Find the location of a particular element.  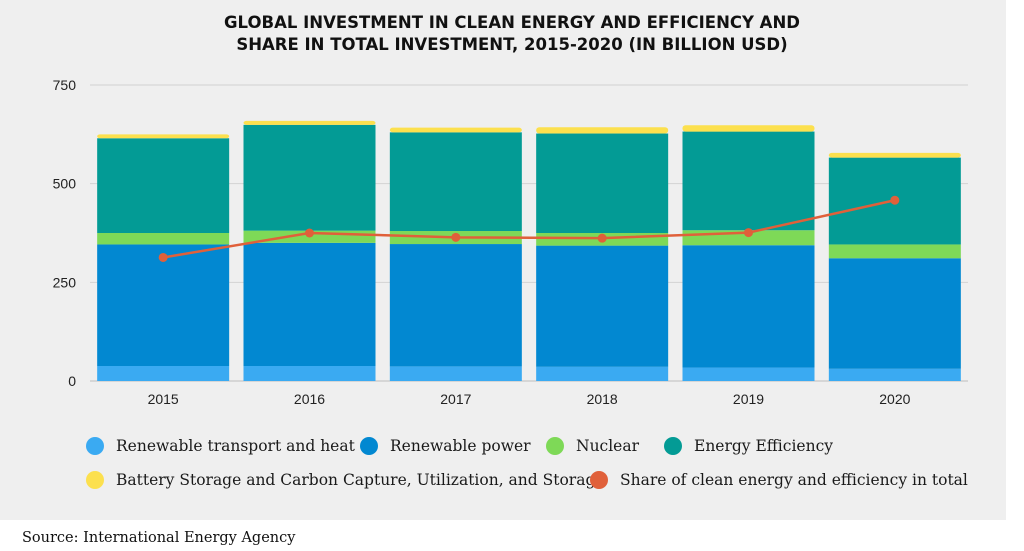

x-tick-label-2018: 2018 is located at coordinates (602, 399).